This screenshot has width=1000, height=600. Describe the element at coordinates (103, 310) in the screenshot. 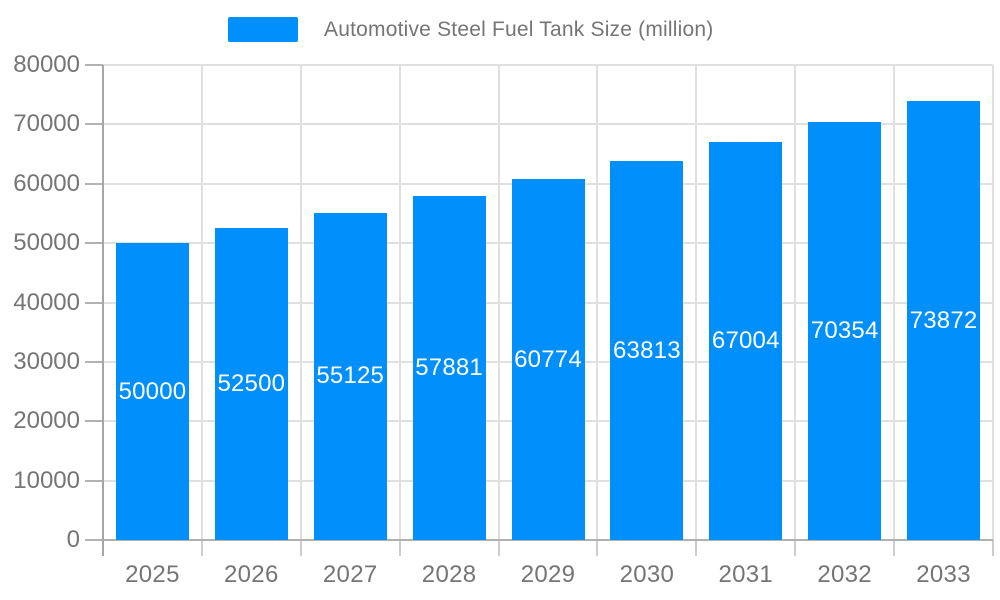

I see `y-axis-line` at that location.